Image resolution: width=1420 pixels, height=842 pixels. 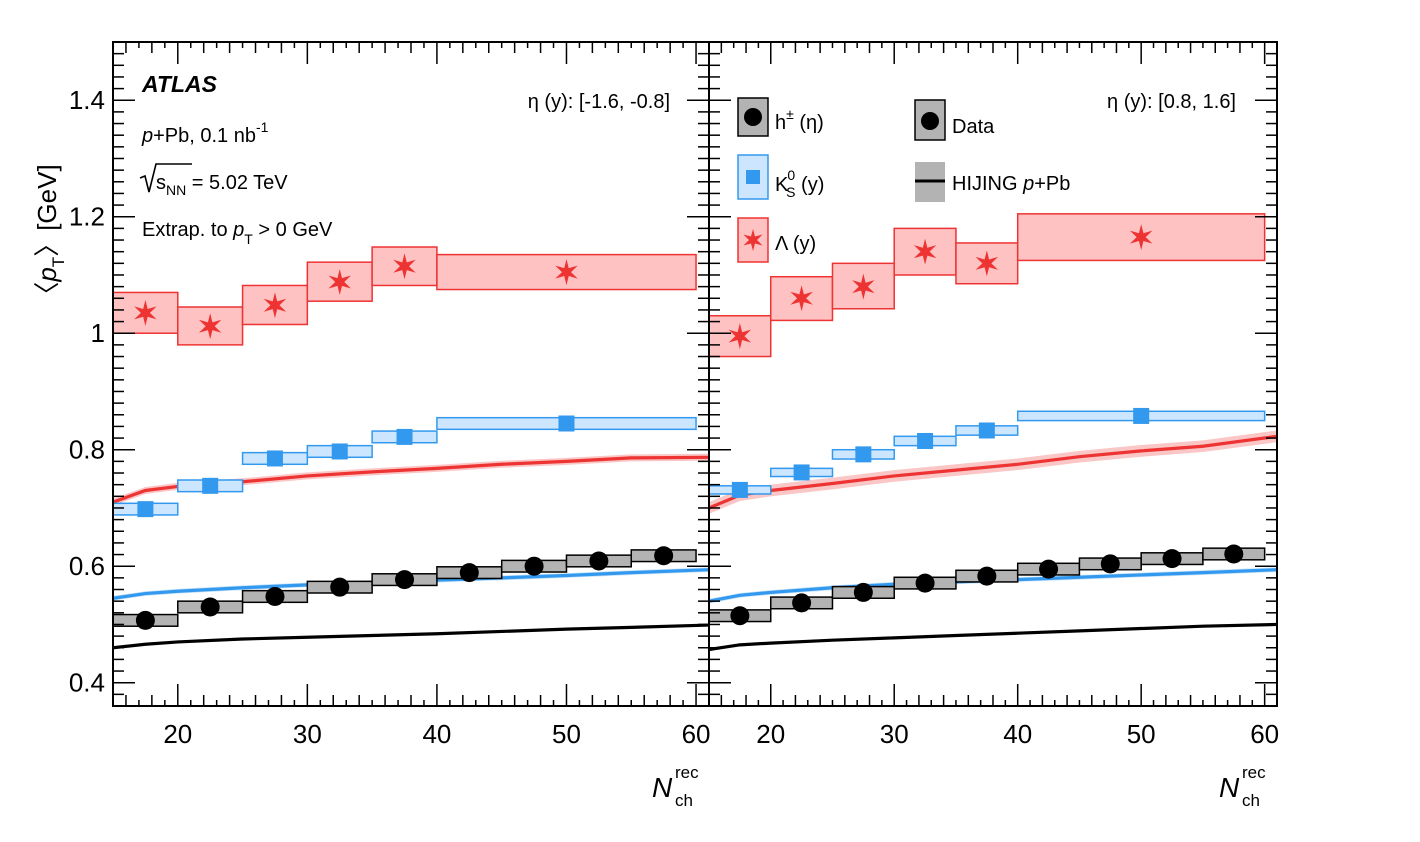 I want to click on x-axis-title-right: N rec ch, so click(x=1242, y=786).